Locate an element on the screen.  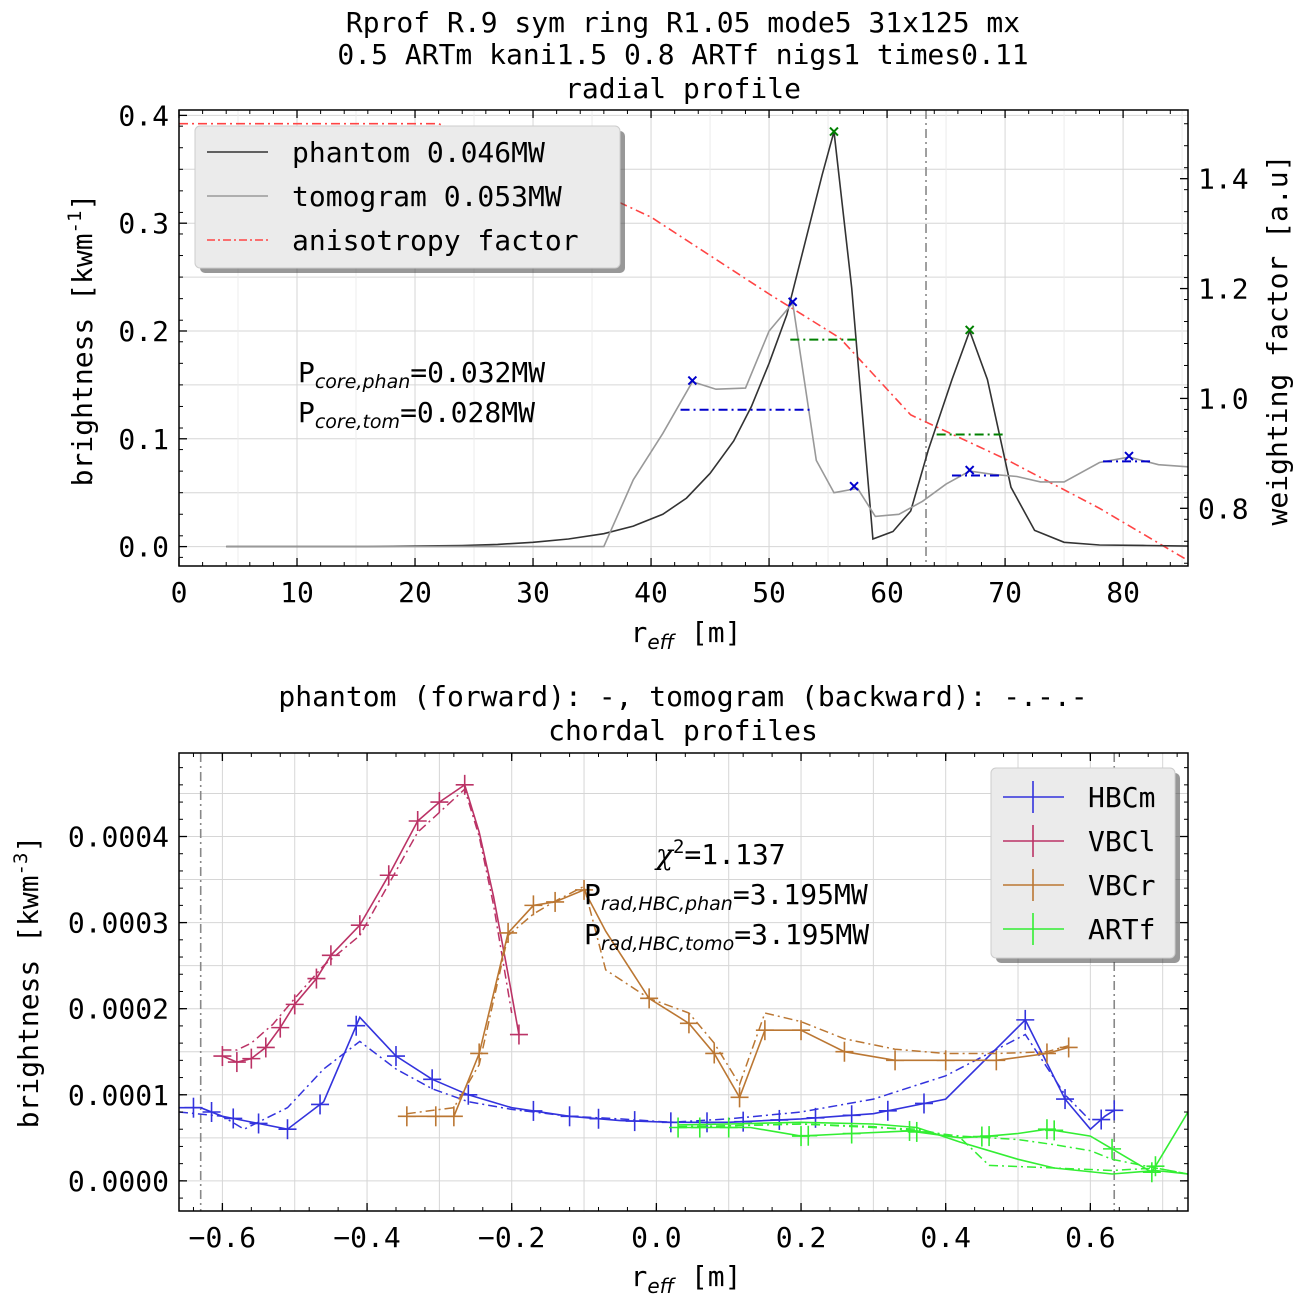
chordal-xtick-label: −0.6 is located at coordinates (222, 1237).